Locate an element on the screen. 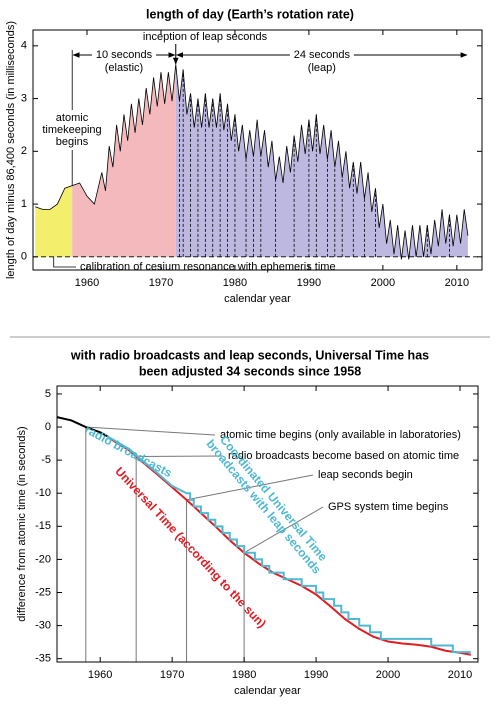 The width and height of the screenshot is (500, 704). y-tick-label: 3 is located at coordinates (24, 98).